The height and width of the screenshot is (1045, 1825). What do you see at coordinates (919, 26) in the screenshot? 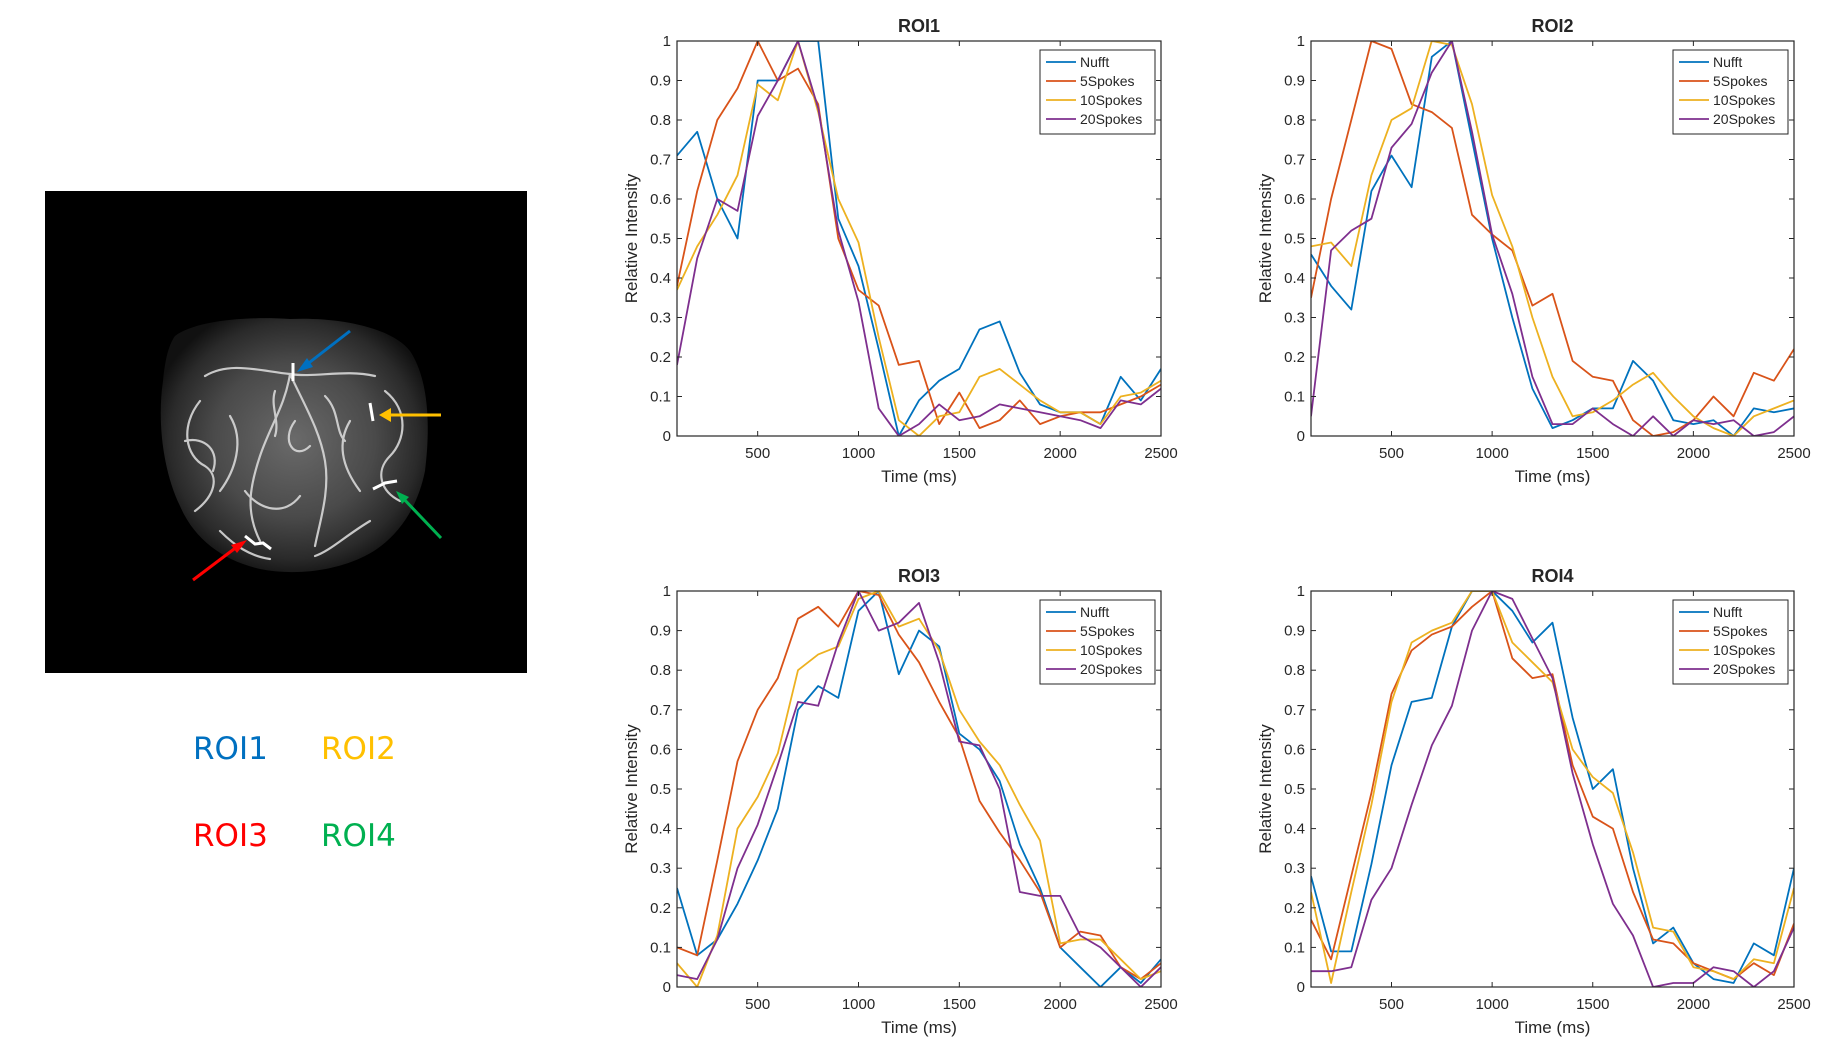
I see `chart-title: ROI1` at bounding box center [919, 26].